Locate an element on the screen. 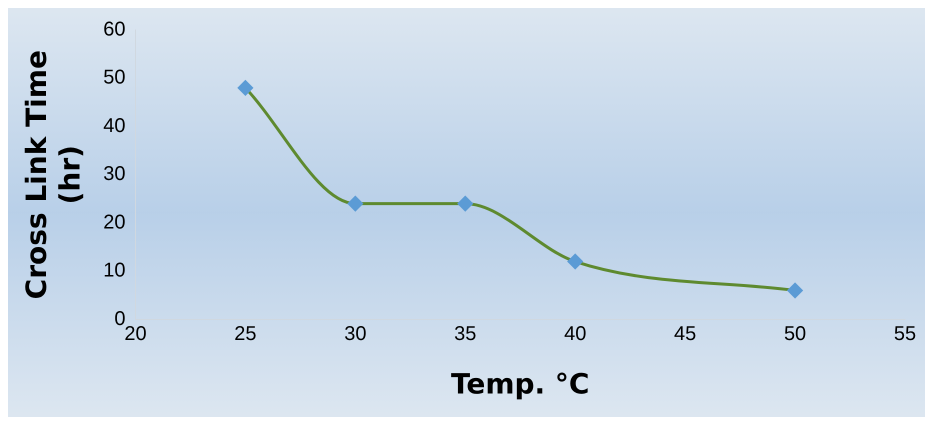 This screenshot has height=425, width=933. y-axis-title: Cross Link Time (hr) is located at coordinates (53, 175).